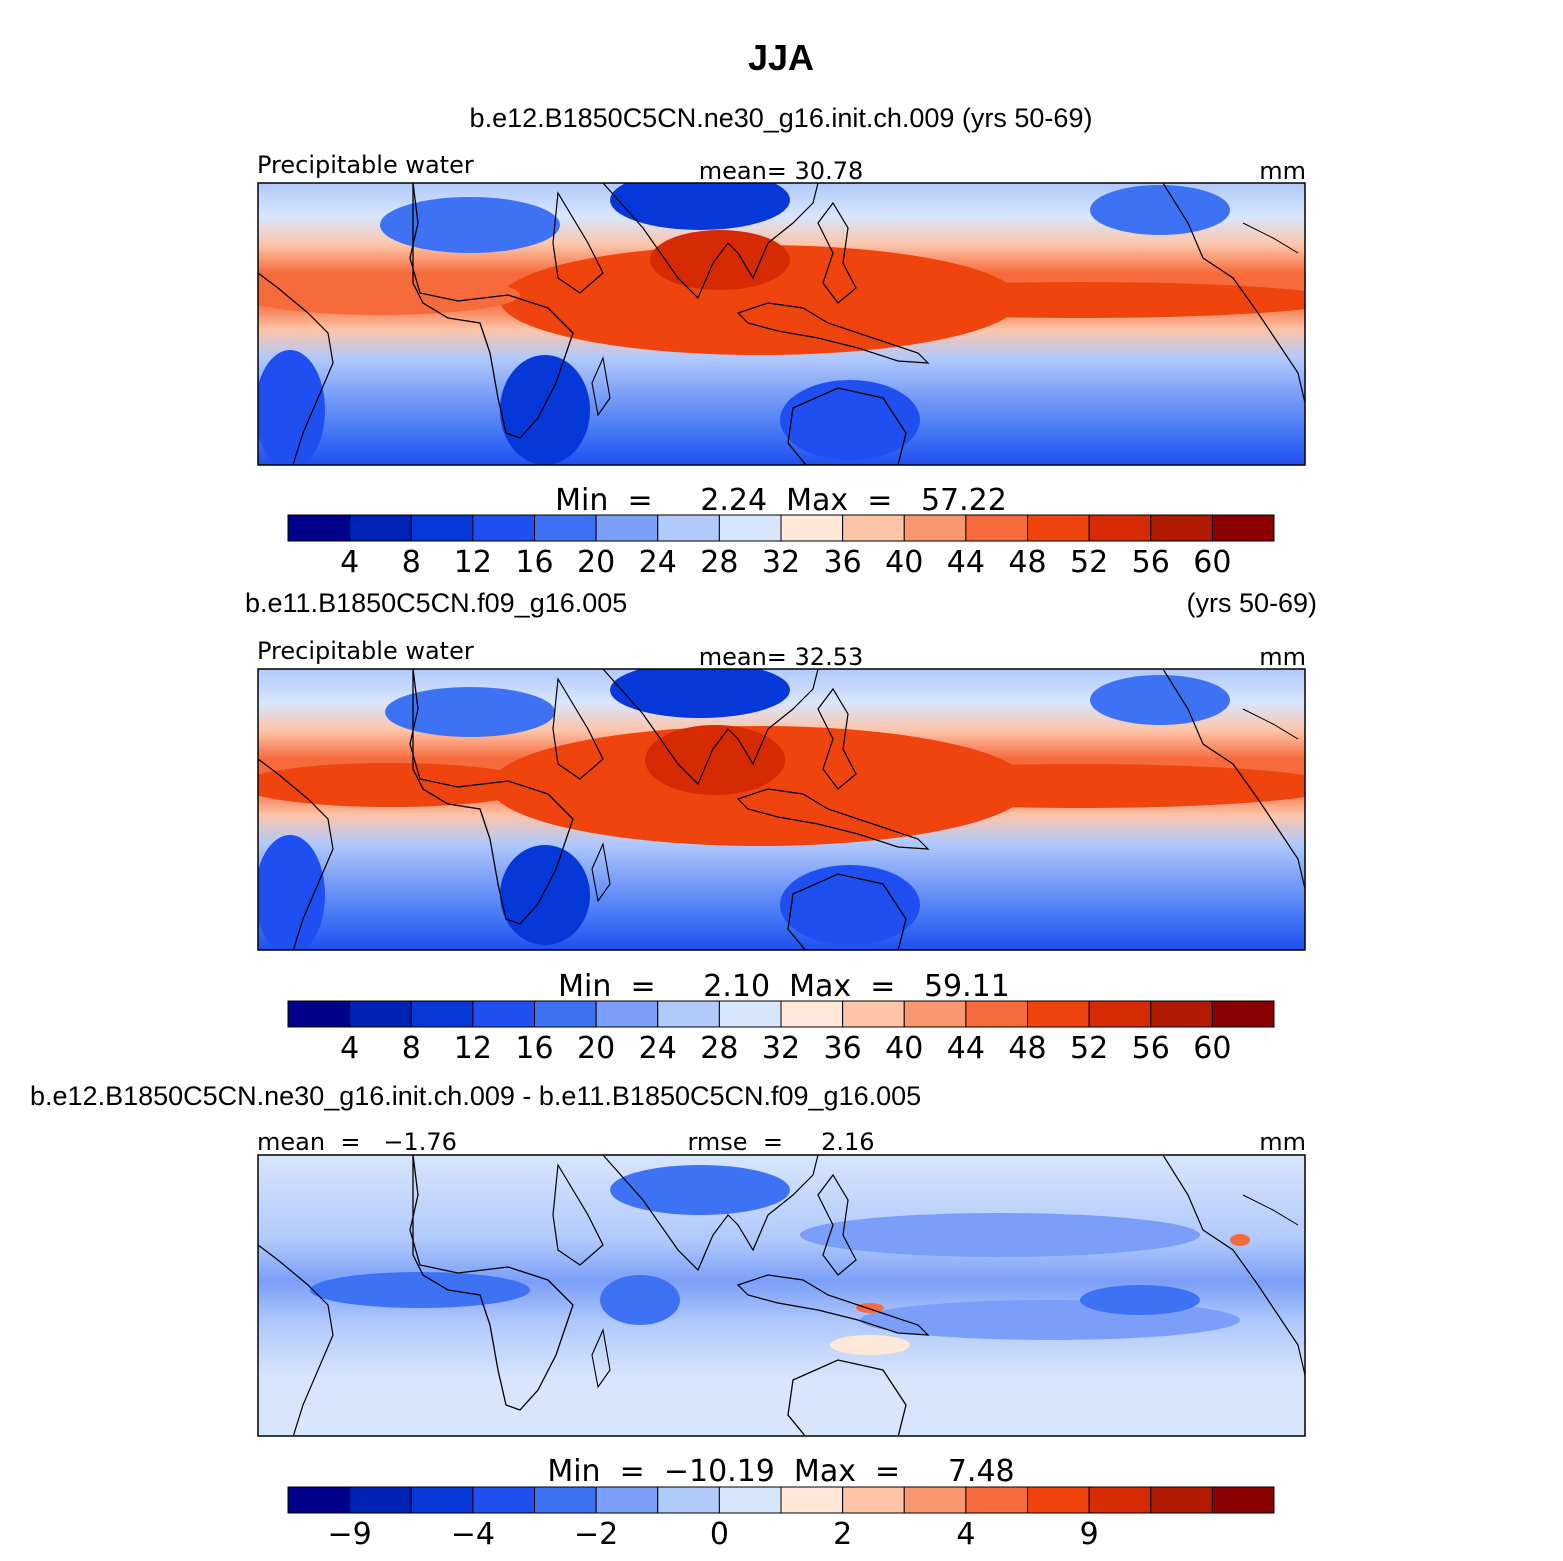 The width and height of the screenshot is (1563, 1561). I want to click on panel-3-colorbar-tick-label: 9, so click(1089, 1534).